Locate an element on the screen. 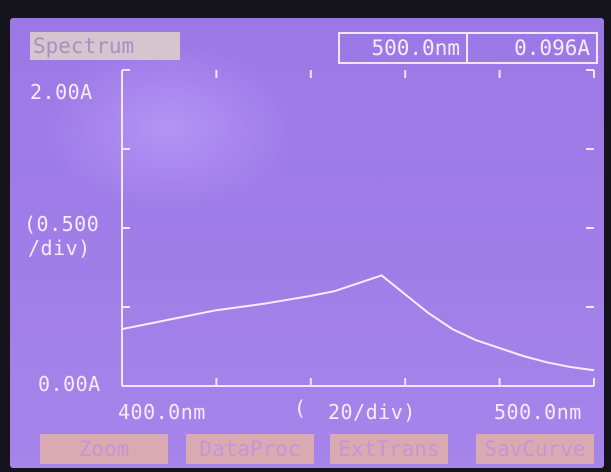 Image resolution: width=611 pixels, height=472 pixels. savcurve-softkey: SavCurve is located at coordinates (535, 449).